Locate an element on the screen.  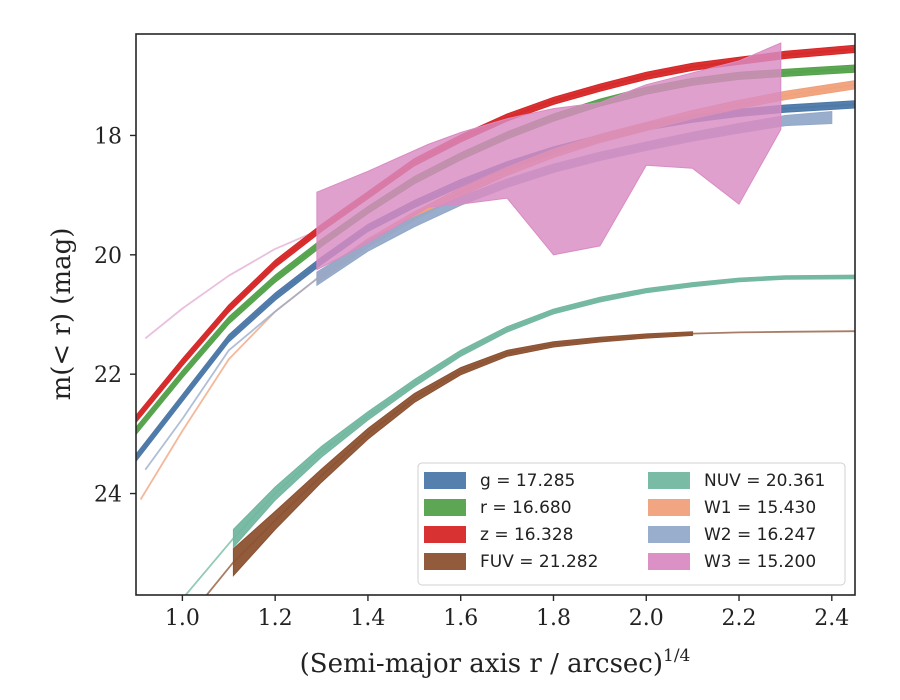
x-axis-label-exponent: 1/4 is located at coordinates (676, 656).